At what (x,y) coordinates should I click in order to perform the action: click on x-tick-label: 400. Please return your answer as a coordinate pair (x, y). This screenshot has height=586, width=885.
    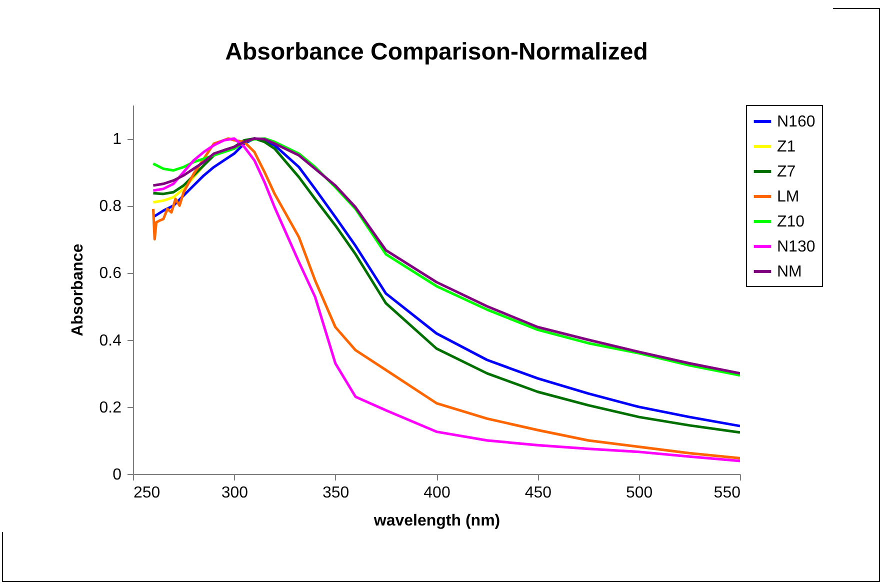
    Looking at the image, I should click on (437, 493).